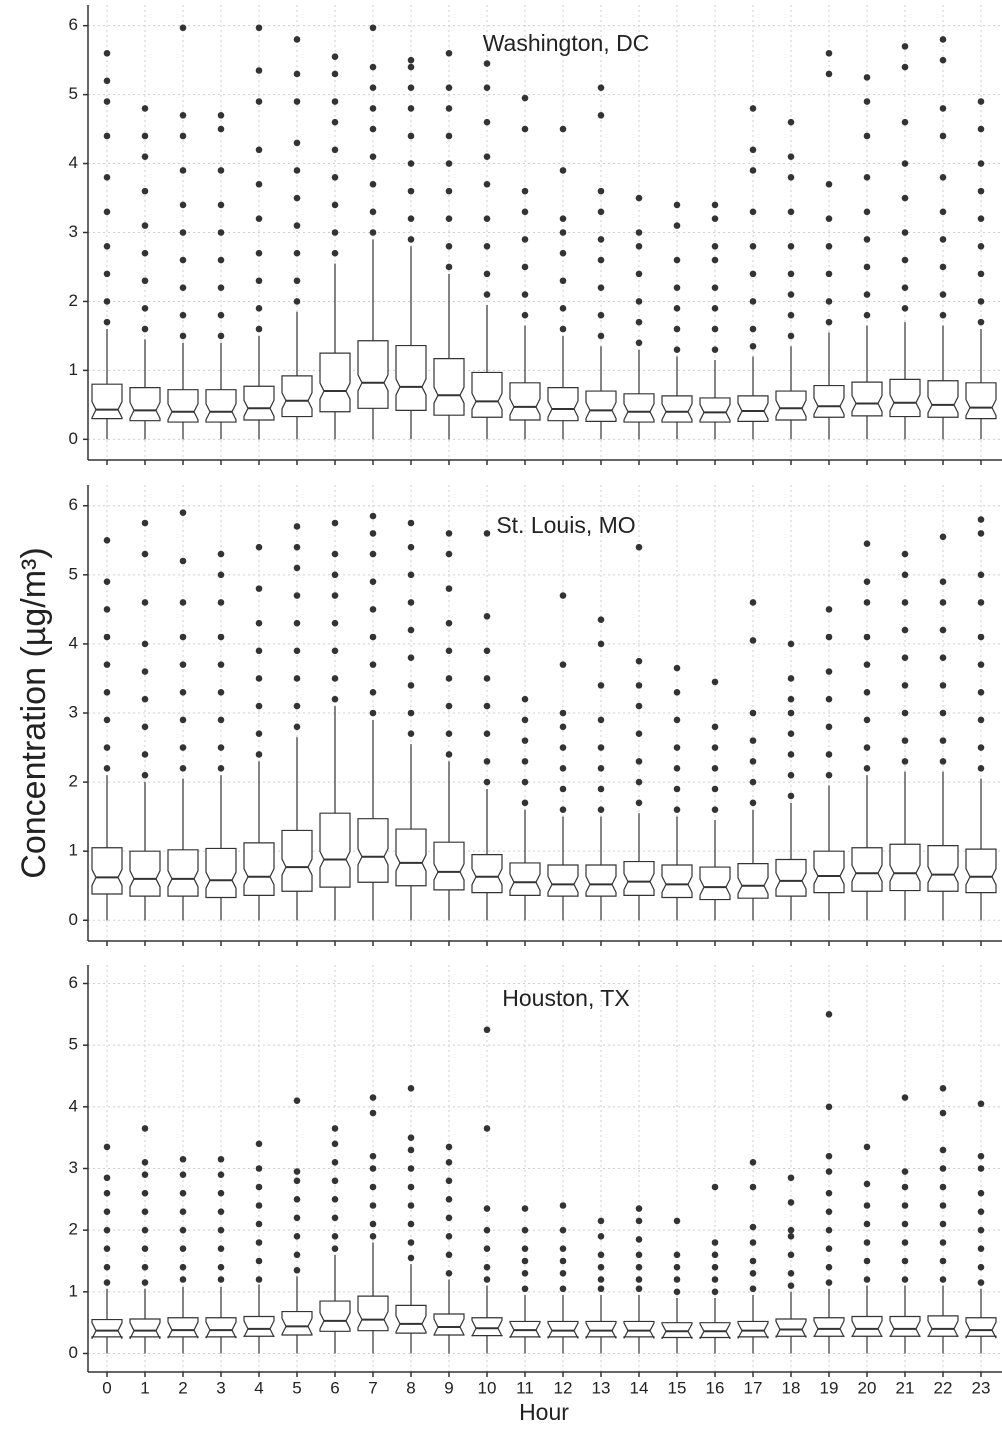 The height and width of the screenshot is (1431, 1002). Describe the element at coordinates (566, 43) in the screenshot. I see `panel-title: Washington, DC` at that location.